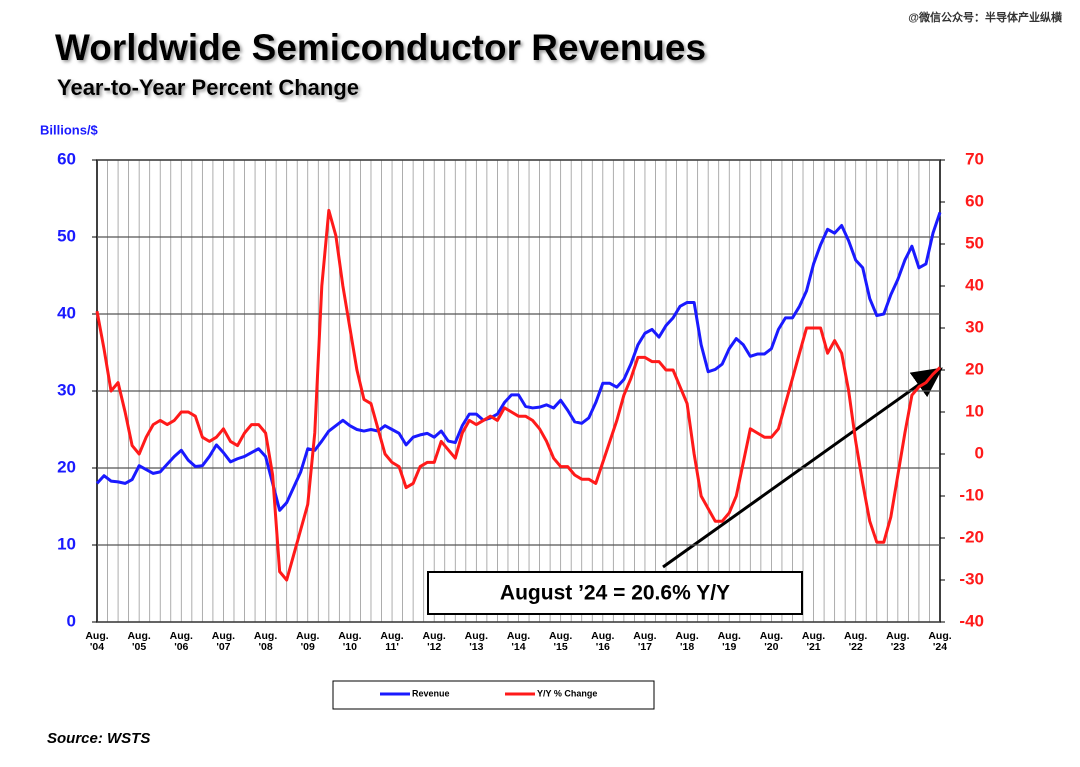 Image resolution: width=1080 pixels, height=767 pixels. Describe the element at coordinates (567, 693) in the screenshot. I see `legend-label: Y/Y % Change` at that location.